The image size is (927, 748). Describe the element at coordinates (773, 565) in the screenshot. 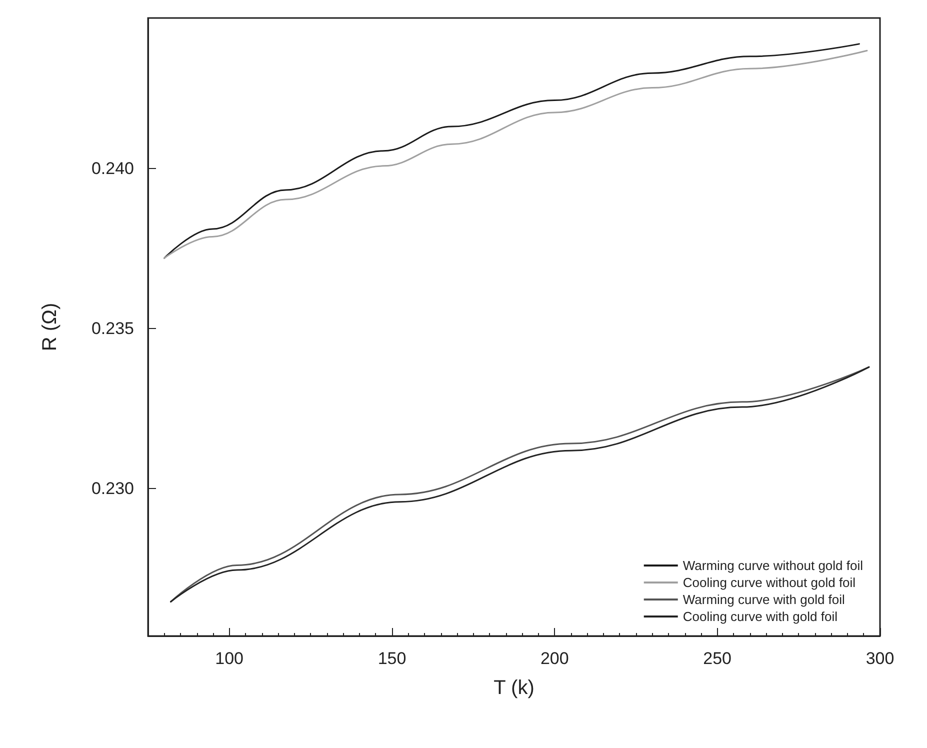

I see `legend-label: Warming curve without gold foil` at that location.